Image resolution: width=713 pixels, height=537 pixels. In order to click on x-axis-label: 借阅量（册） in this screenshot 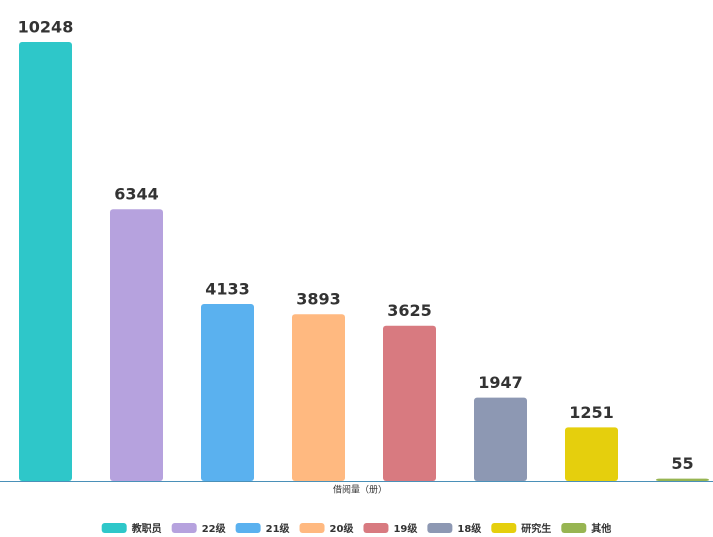, I will do `click(360, 490)`.